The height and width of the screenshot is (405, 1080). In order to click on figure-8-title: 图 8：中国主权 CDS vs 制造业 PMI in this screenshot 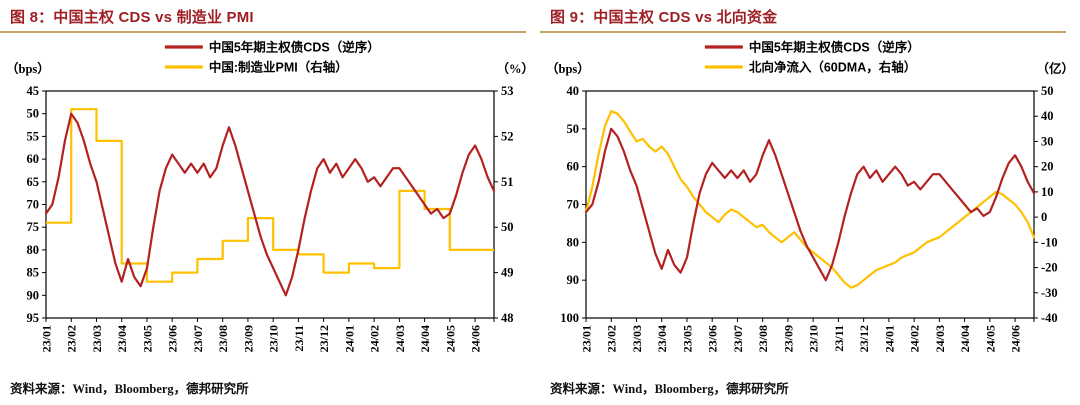, I will do `click(132, 17)`.